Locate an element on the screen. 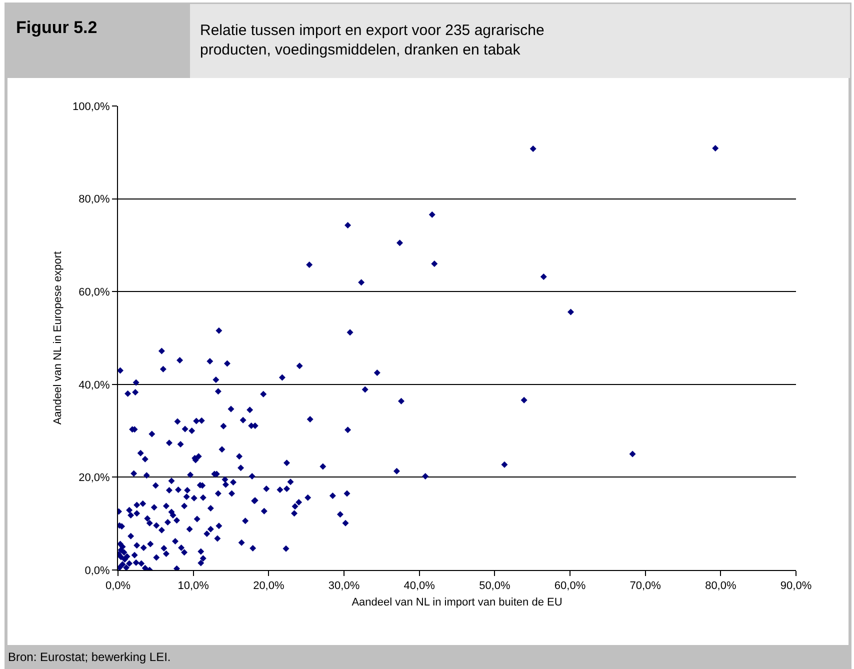  x-tick-label: 20,0% is located at coordinates (268, 586).